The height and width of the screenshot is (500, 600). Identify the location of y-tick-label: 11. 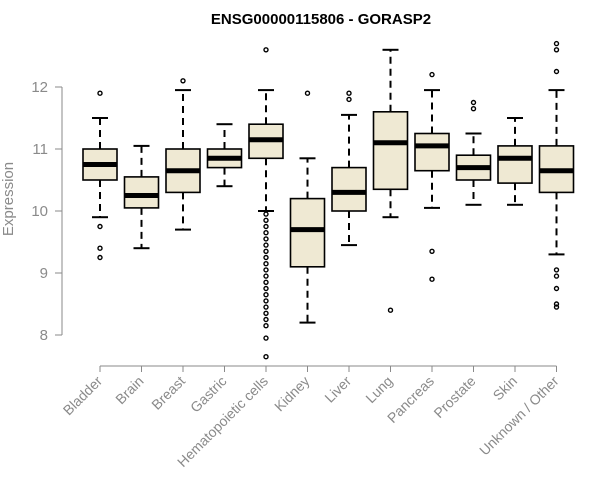
(40, 149).